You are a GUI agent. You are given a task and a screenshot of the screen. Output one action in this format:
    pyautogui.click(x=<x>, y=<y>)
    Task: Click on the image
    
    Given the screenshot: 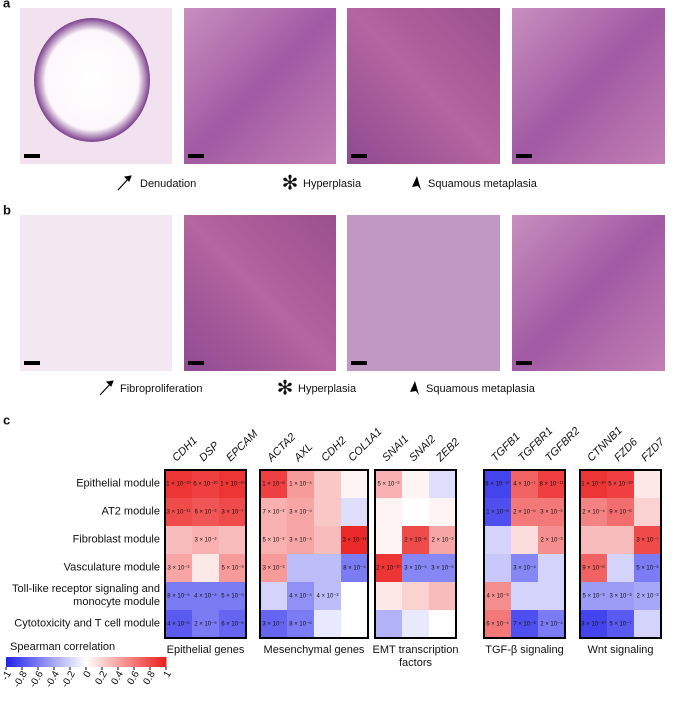 What is the action you would take?
    pyautogui.click(x=588, y=86)
    